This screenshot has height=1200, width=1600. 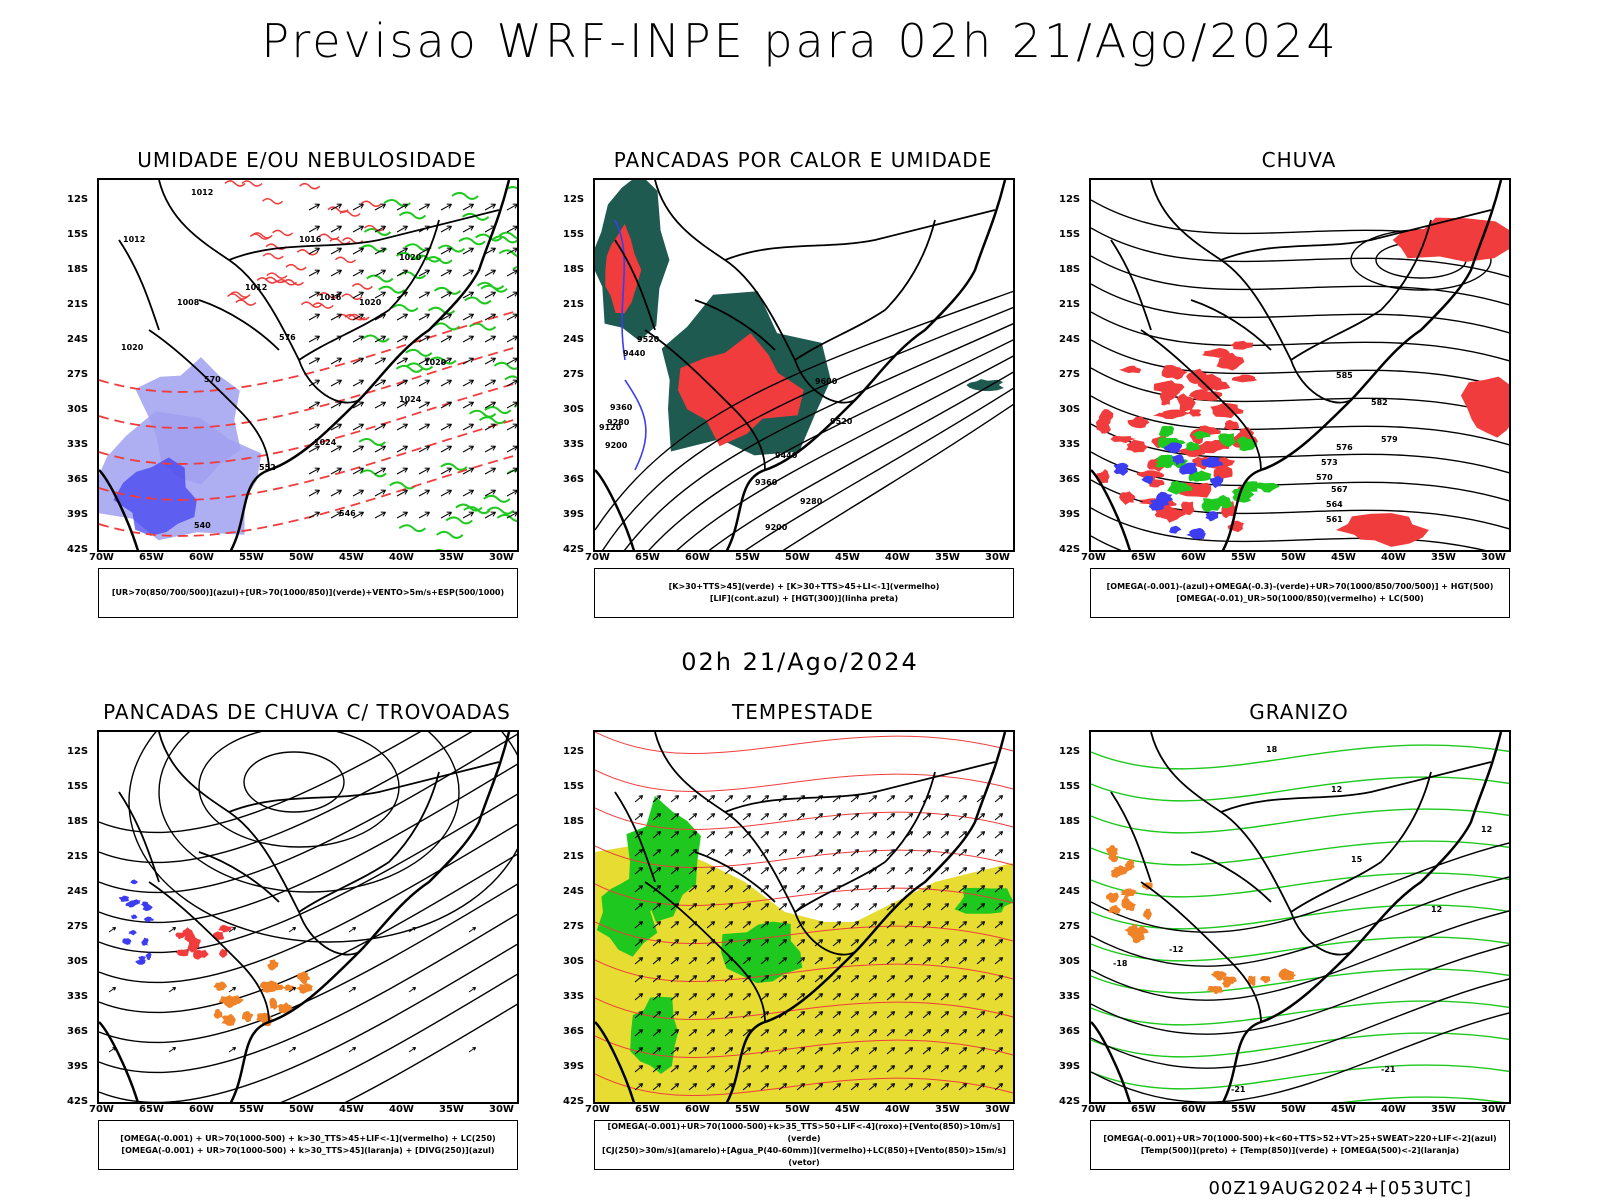 I want to click on contour-label: 1024, so click(x=325, y=442).